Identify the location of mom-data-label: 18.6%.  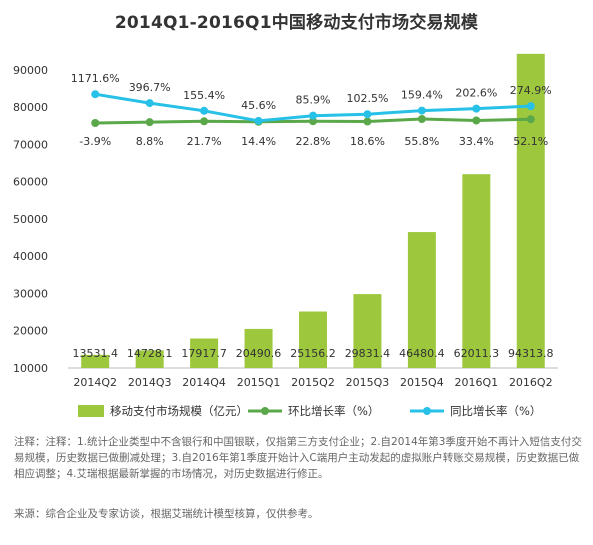
(367, 141).